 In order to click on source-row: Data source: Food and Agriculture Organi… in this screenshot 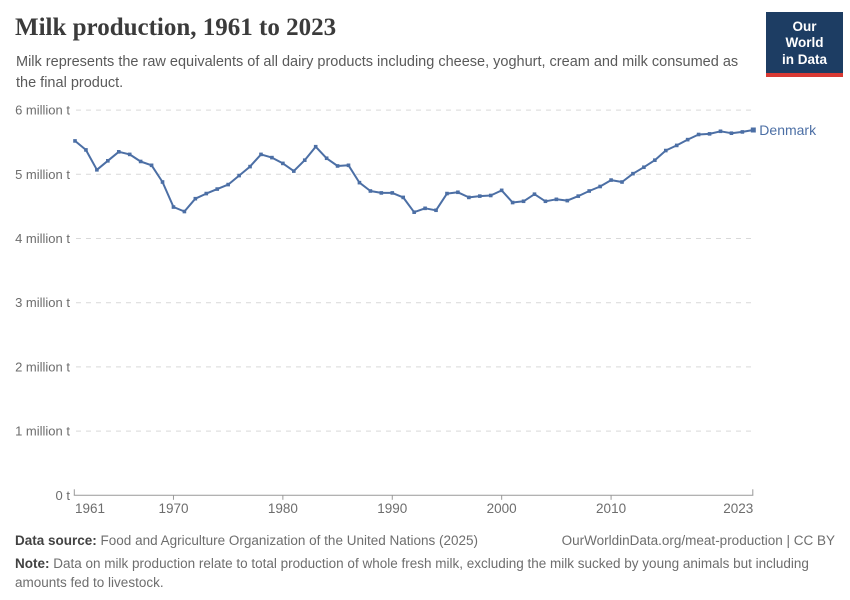, I will do `click(425, 540)`.